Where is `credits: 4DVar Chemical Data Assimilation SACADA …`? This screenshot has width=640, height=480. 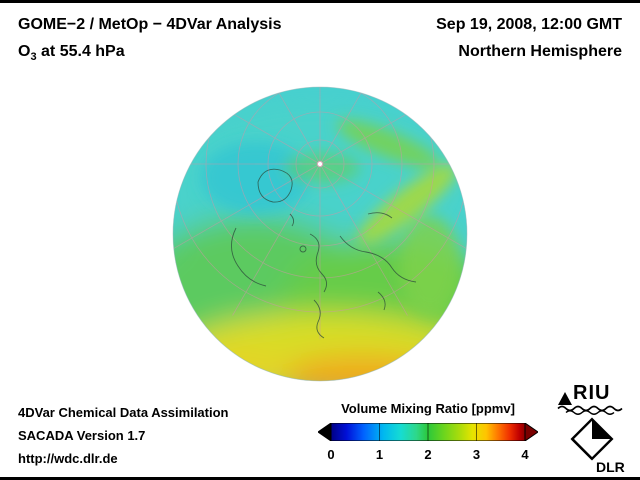
credits: 4DVar Chemical Data Assimilation SACADA … is located at coordinates (123, 435).